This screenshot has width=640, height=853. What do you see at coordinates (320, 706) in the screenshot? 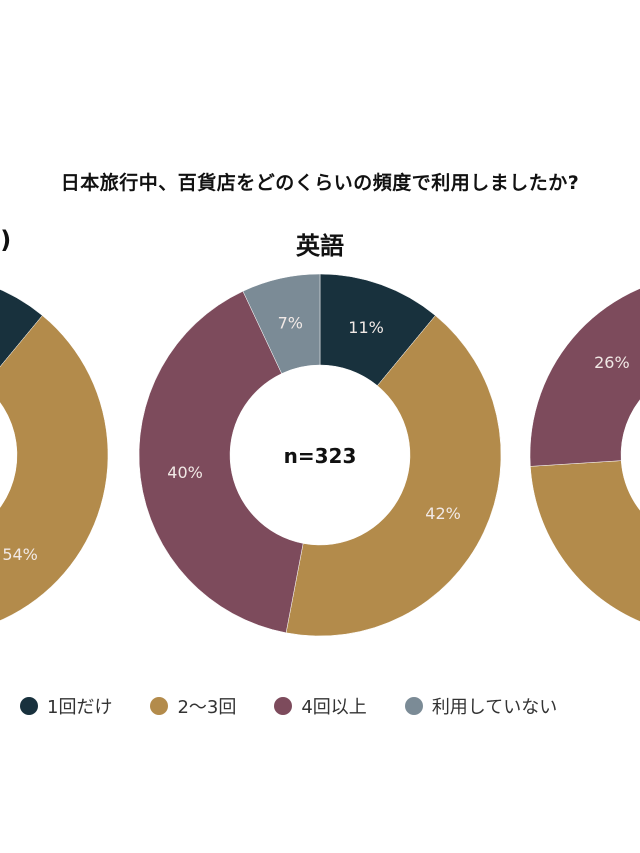
I see `legend-item-4plus: 4回以上` at bounding box center [320, 706].